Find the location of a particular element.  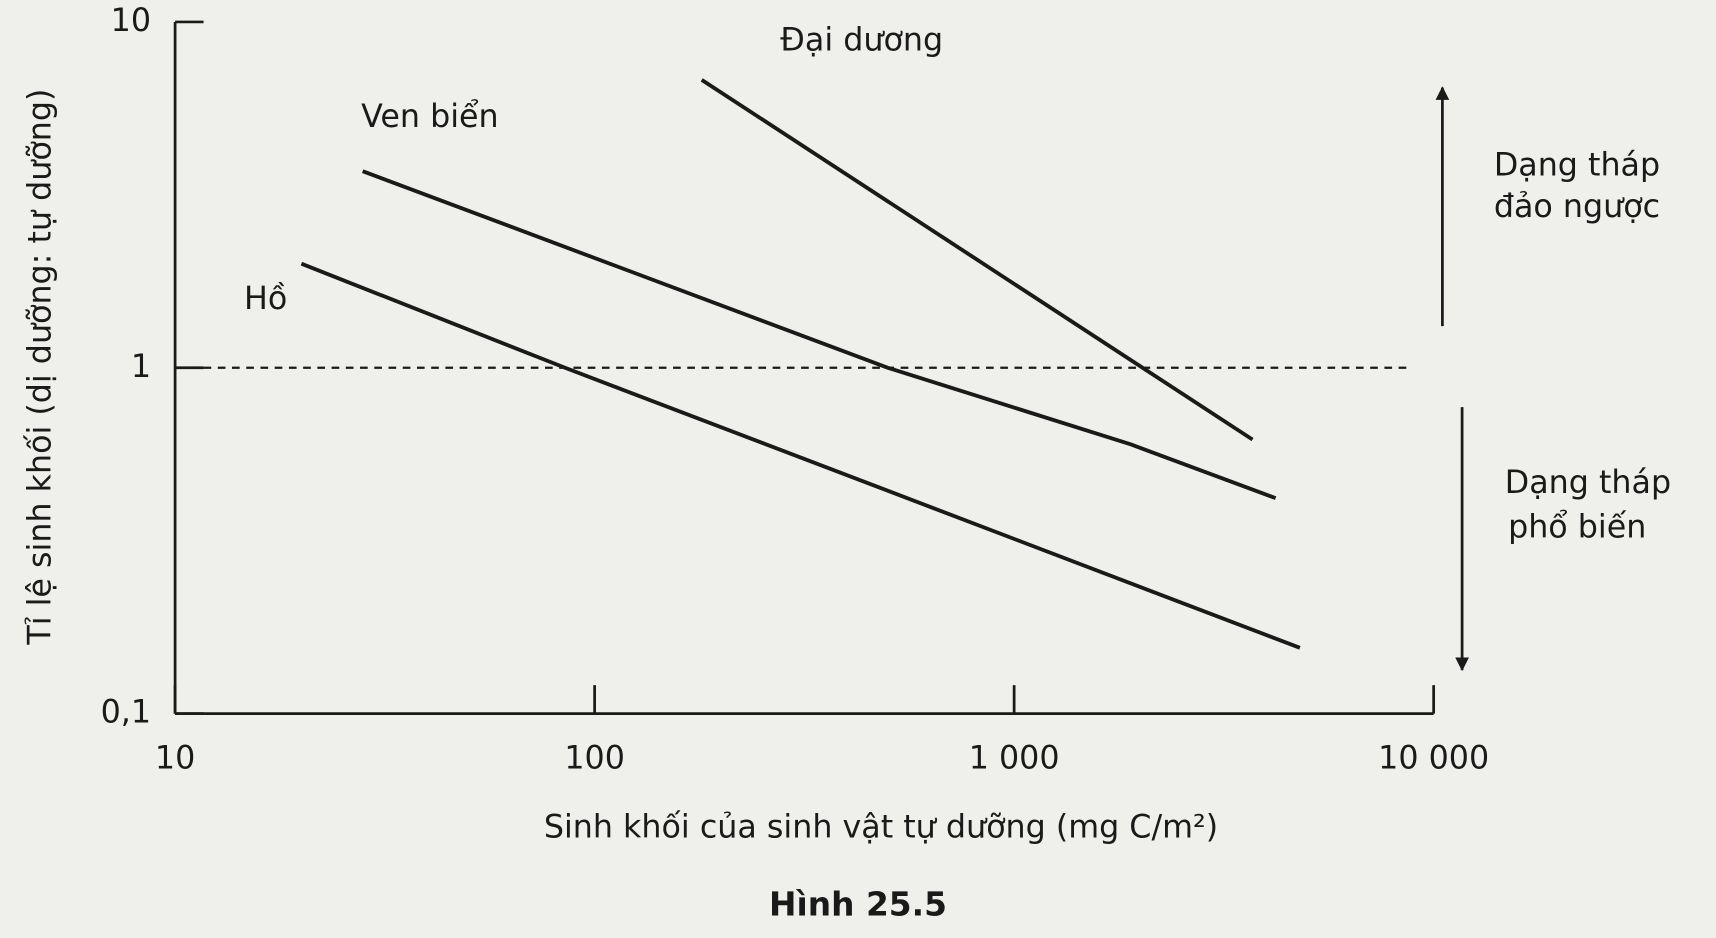

x-tick-label: 10 000 is located at coordinates (1433, 759).